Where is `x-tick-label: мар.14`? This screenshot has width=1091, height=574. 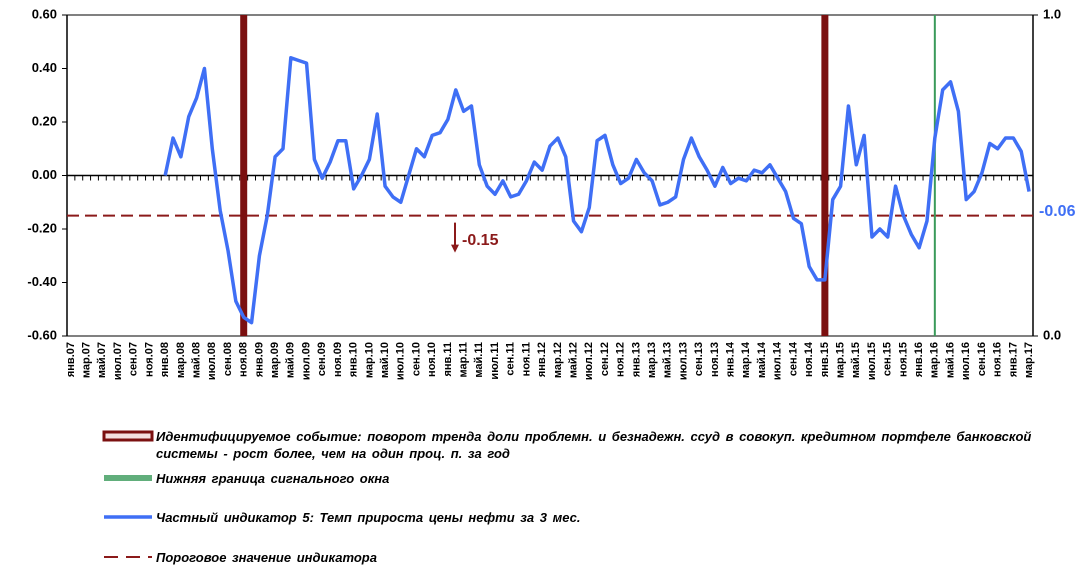 x-tick-label: мар.14 is located at coordinates (746, 359).